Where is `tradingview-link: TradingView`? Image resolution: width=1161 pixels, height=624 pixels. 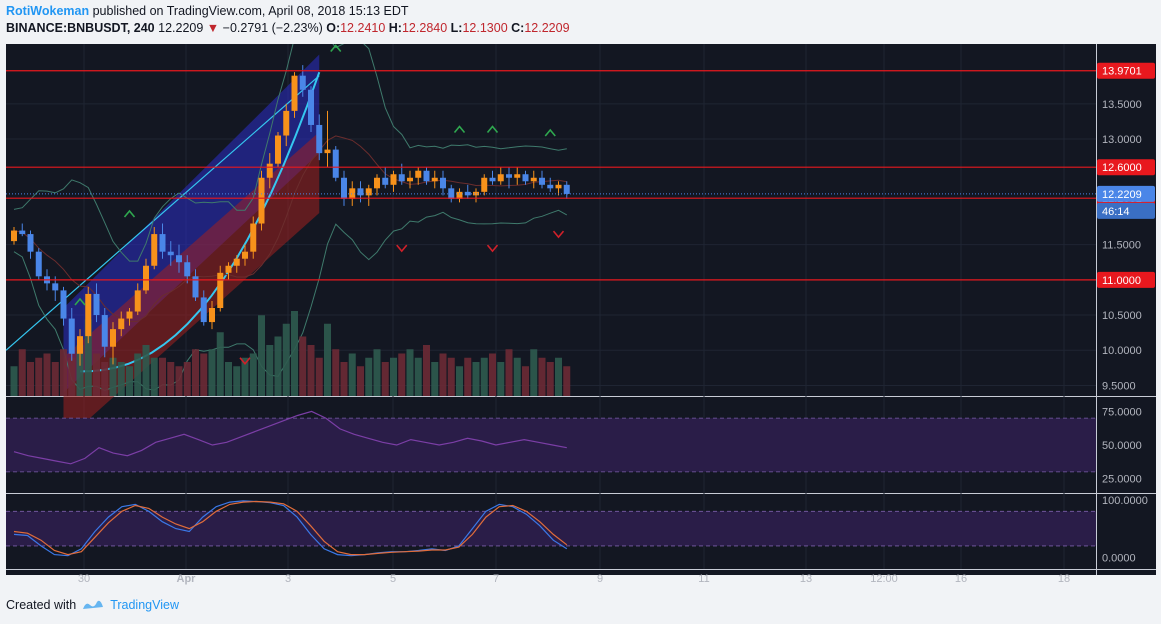
tradingview-link: TradingView is located at coordinates (144, 605).